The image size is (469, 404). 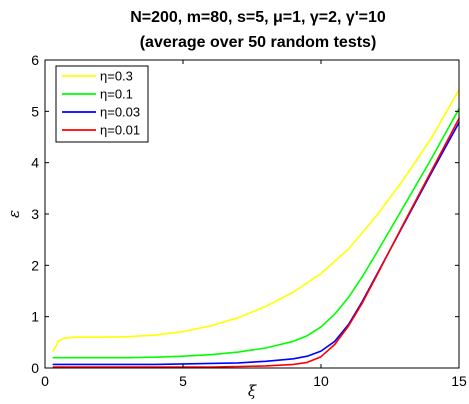 I want to click on legend-label: η=0.03, so click(x=120, y=112).